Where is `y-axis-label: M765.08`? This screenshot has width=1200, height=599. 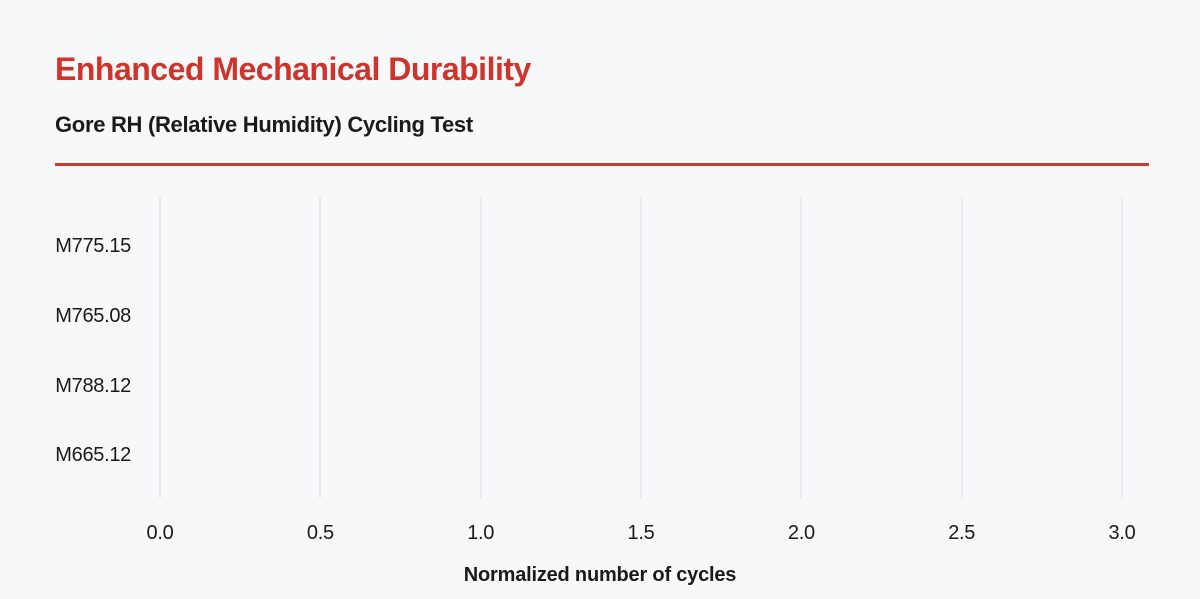
y-axis-label: M765.08 is located at coordinates (93, 316).